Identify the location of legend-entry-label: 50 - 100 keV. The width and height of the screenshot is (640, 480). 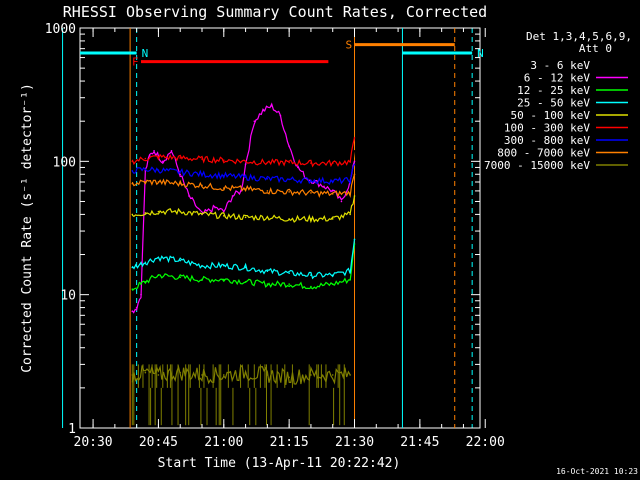
(551, 115).